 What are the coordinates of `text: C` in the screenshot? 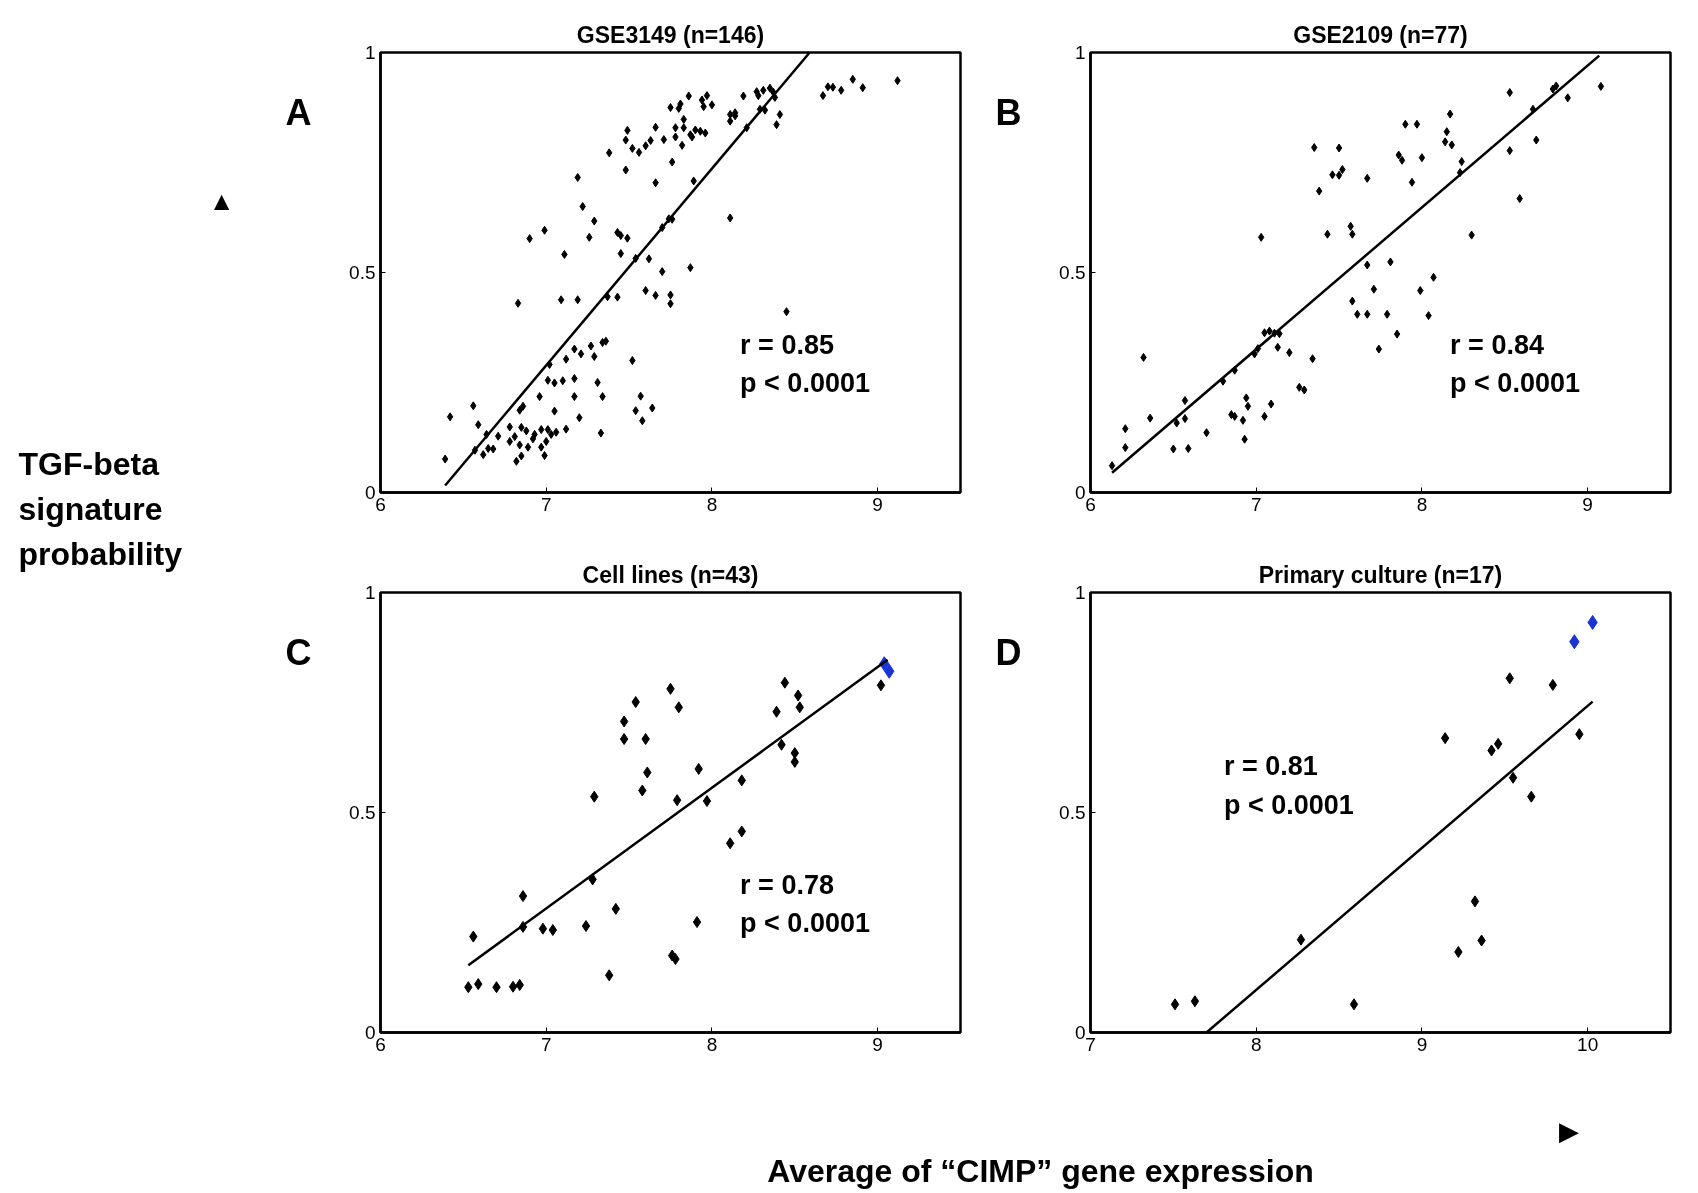 It's located at (298, 652).